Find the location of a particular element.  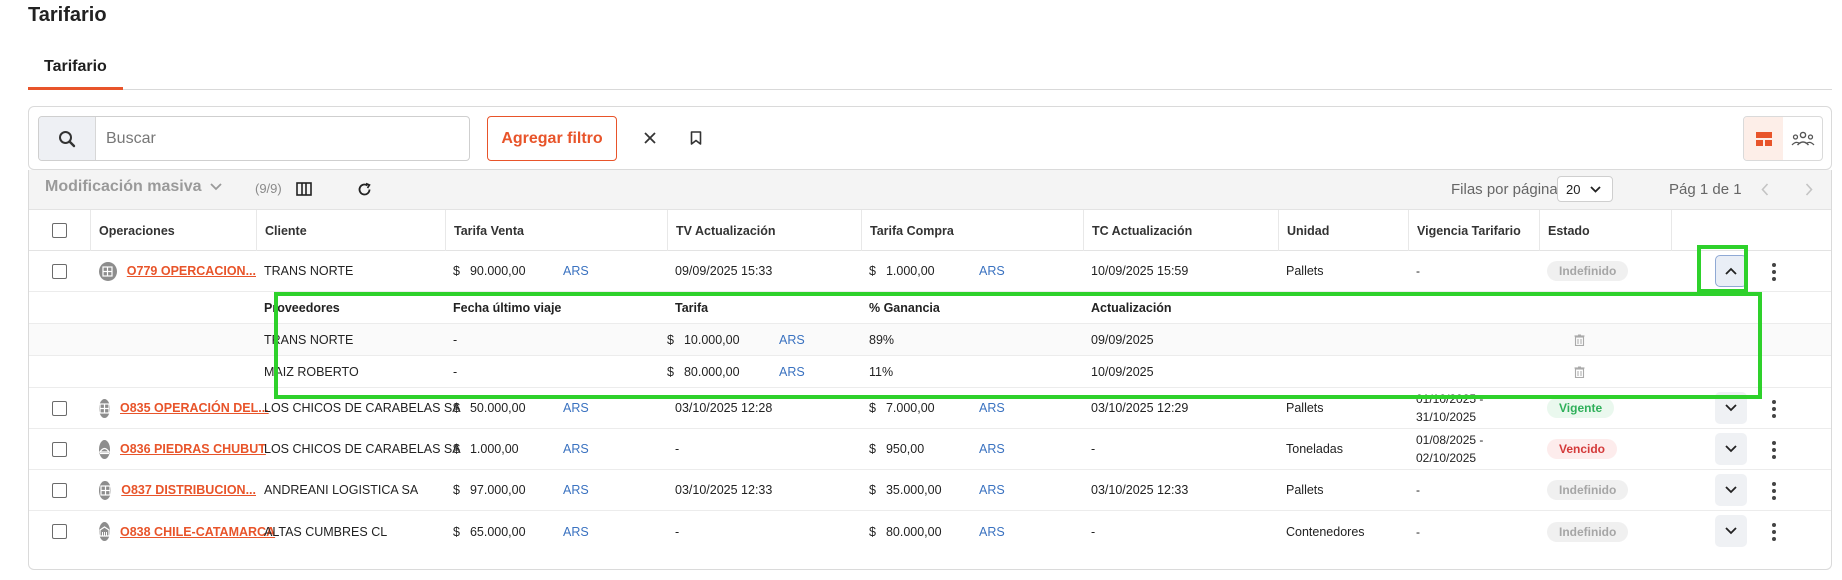

column-header-unidad: Unidad is located at coordinates (1343, 230).